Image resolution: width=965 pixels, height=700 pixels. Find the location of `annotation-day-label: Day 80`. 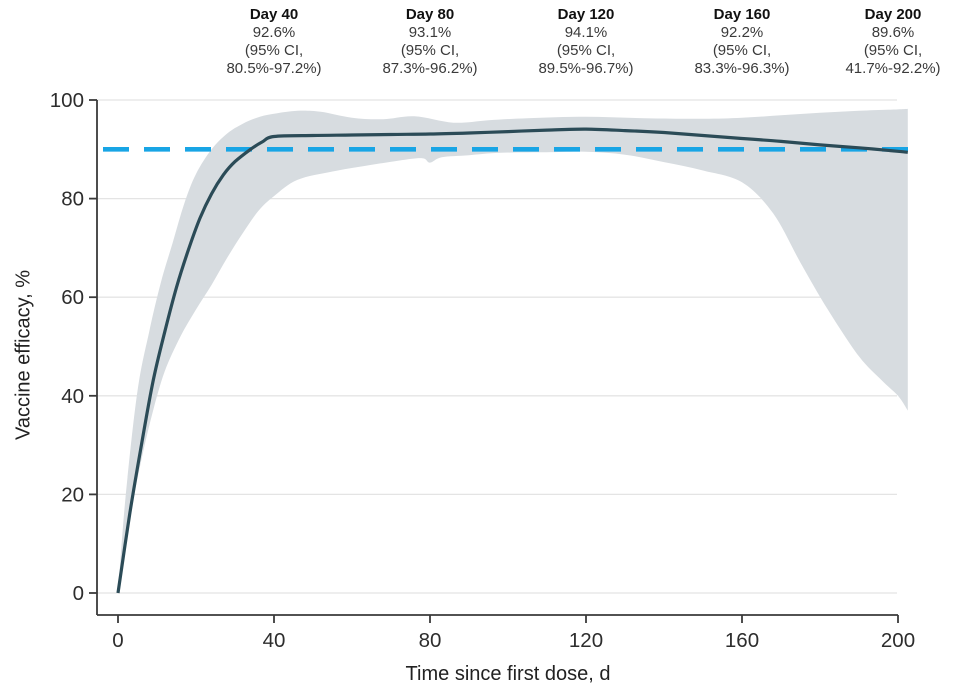

annotation-day-label: Day 80 is located at coordinates (430, 14).